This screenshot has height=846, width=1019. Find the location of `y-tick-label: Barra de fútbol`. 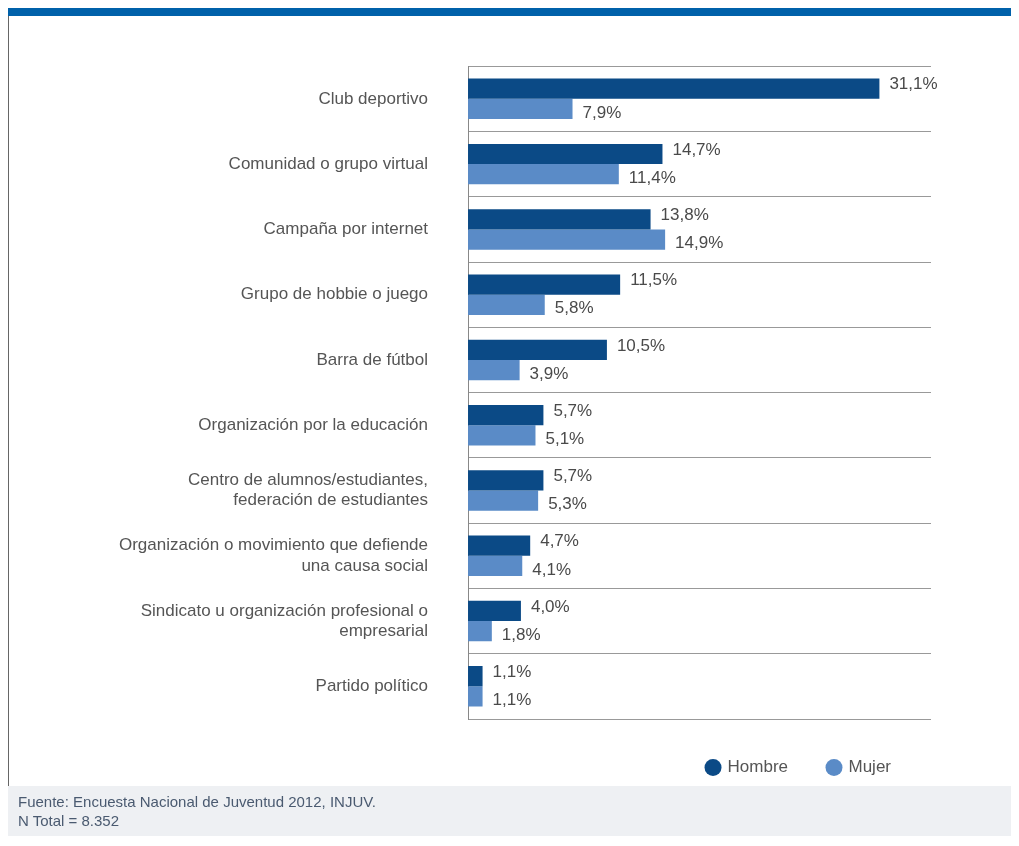

y-tick-label: Barra de fútbol is located at coordinates (372, 359).